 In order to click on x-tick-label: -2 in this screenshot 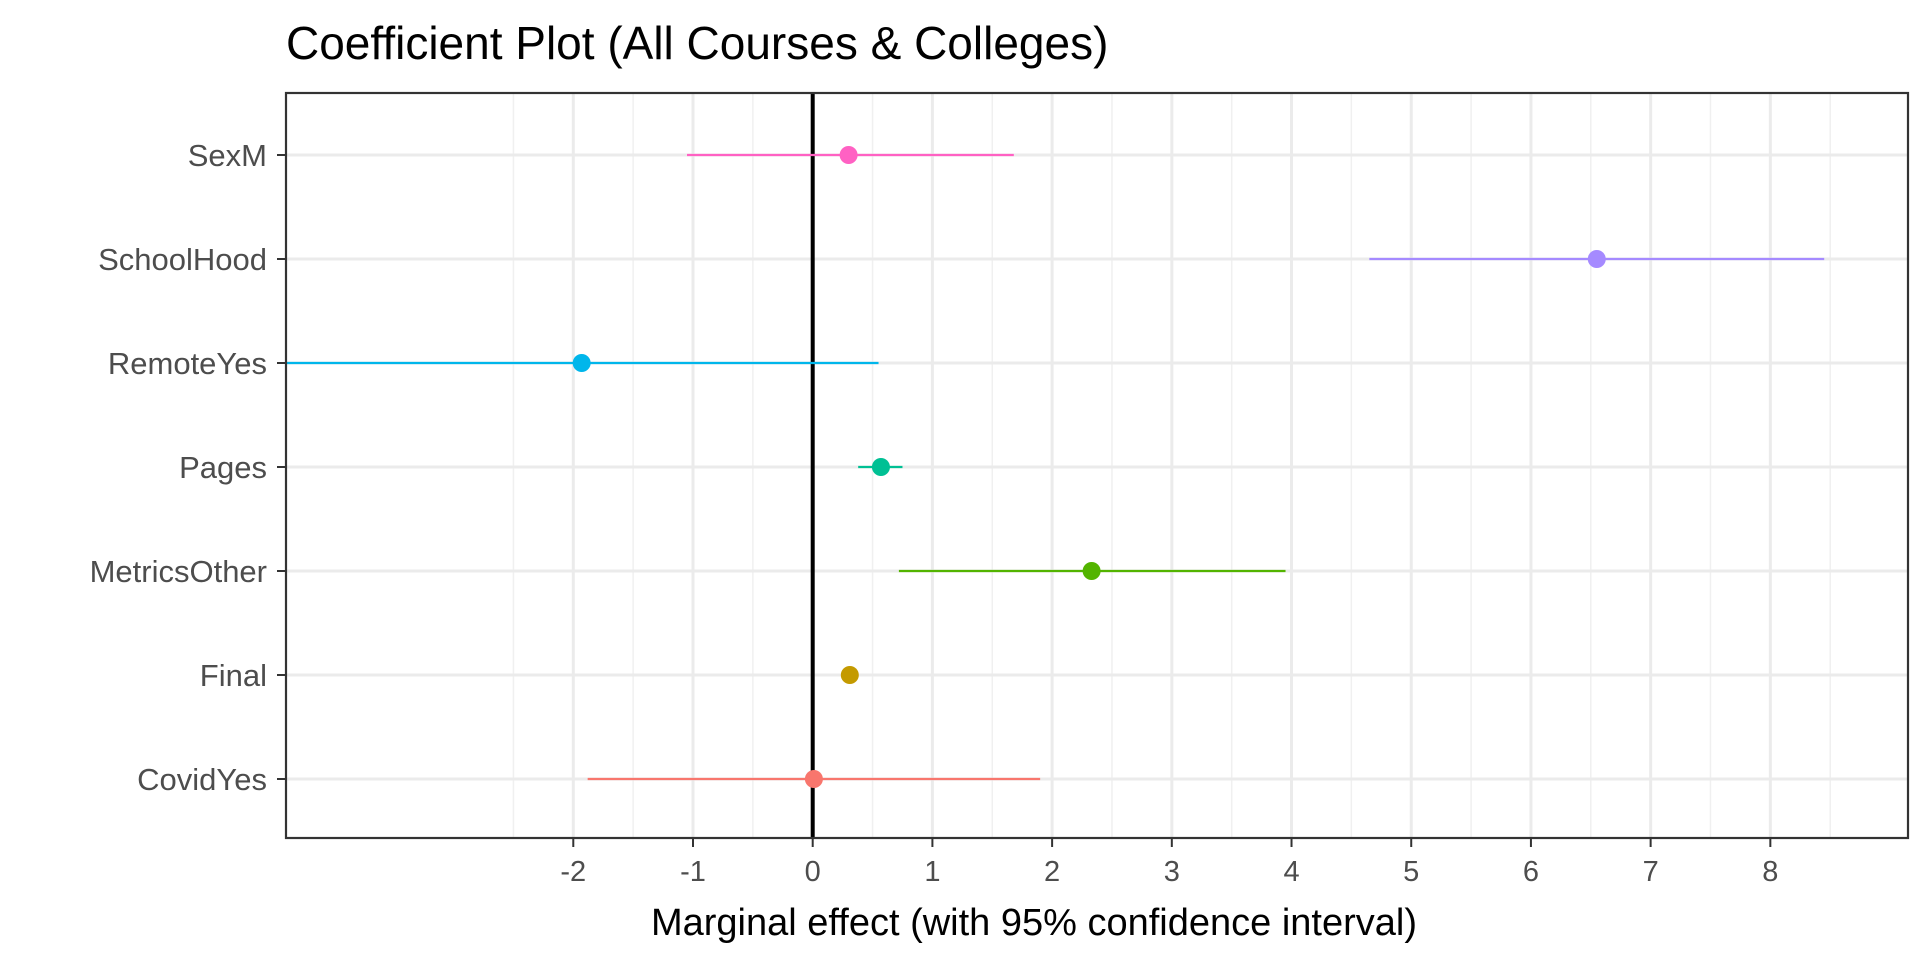, I will do `click(573, 872)`.